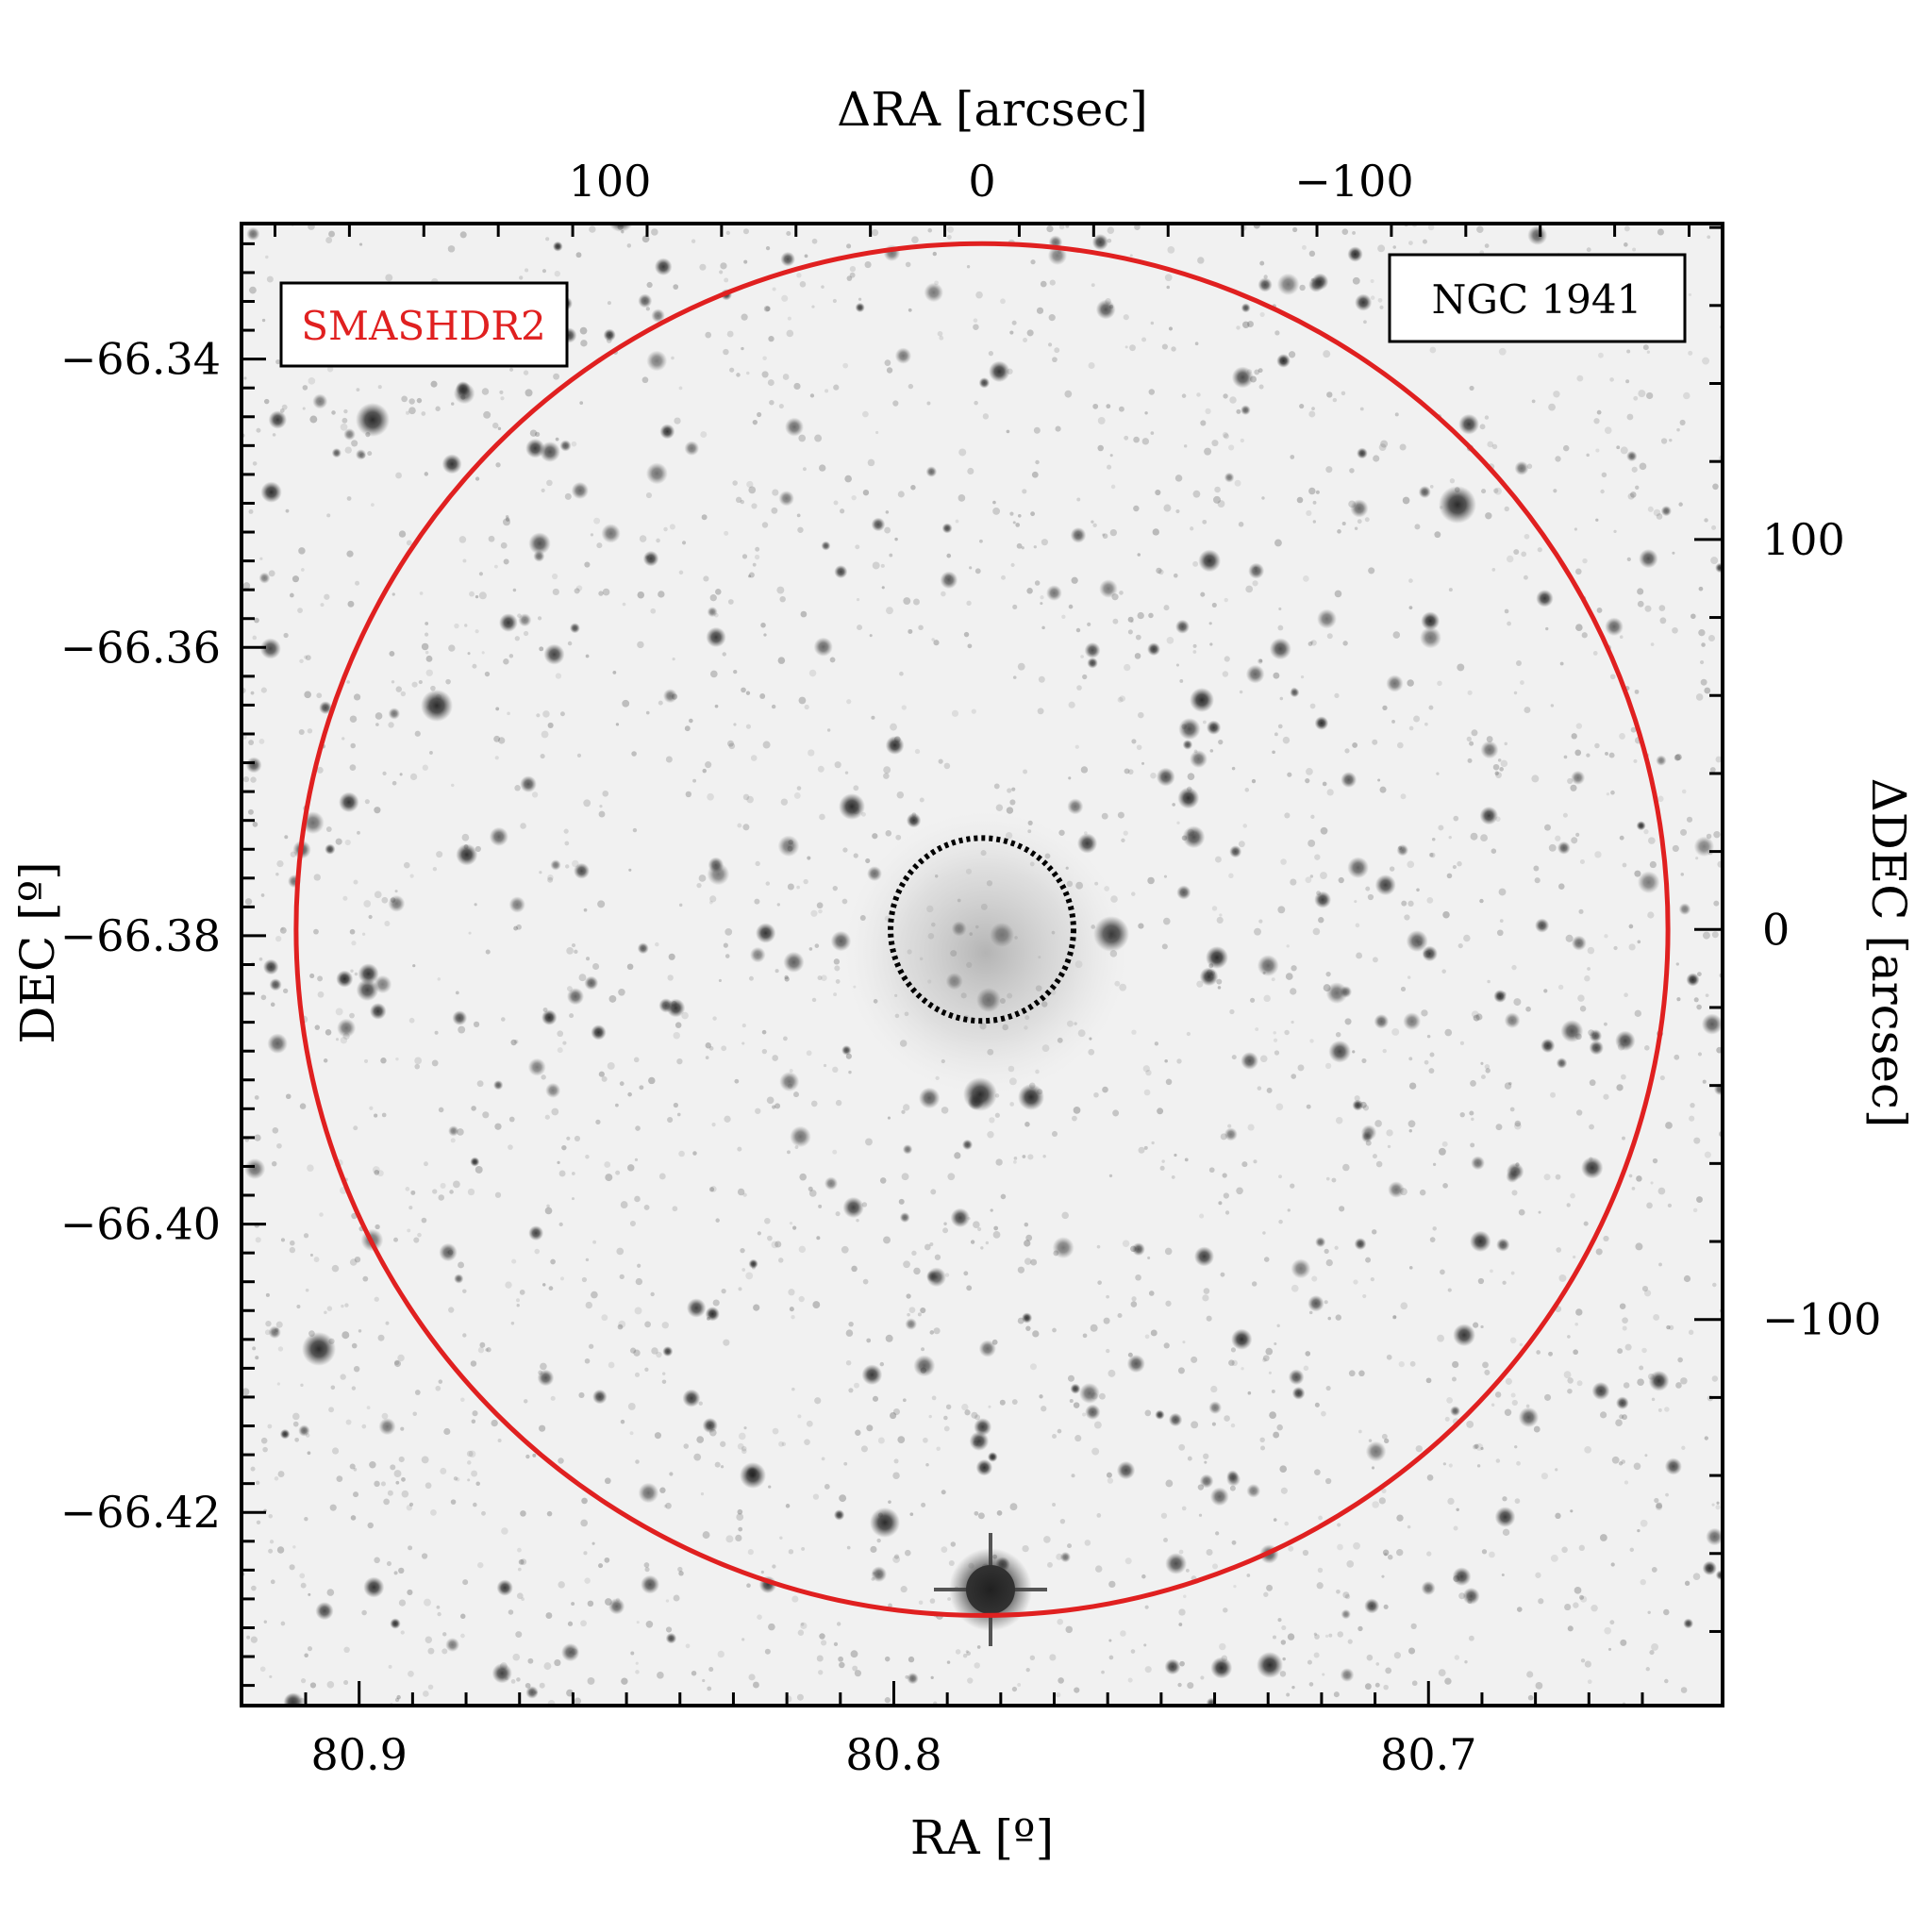  Describe the element at coordinates (1428, 1755) in the screenshot. I see `bottom-tick-label: 80.7` at that location.